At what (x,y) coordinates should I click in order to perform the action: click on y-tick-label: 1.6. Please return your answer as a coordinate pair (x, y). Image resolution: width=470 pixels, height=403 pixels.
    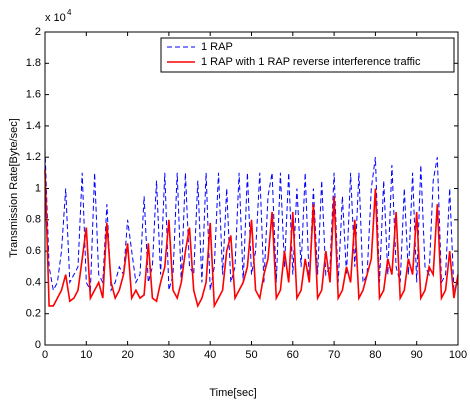
    Looking at the image, I should click on (33, 95).